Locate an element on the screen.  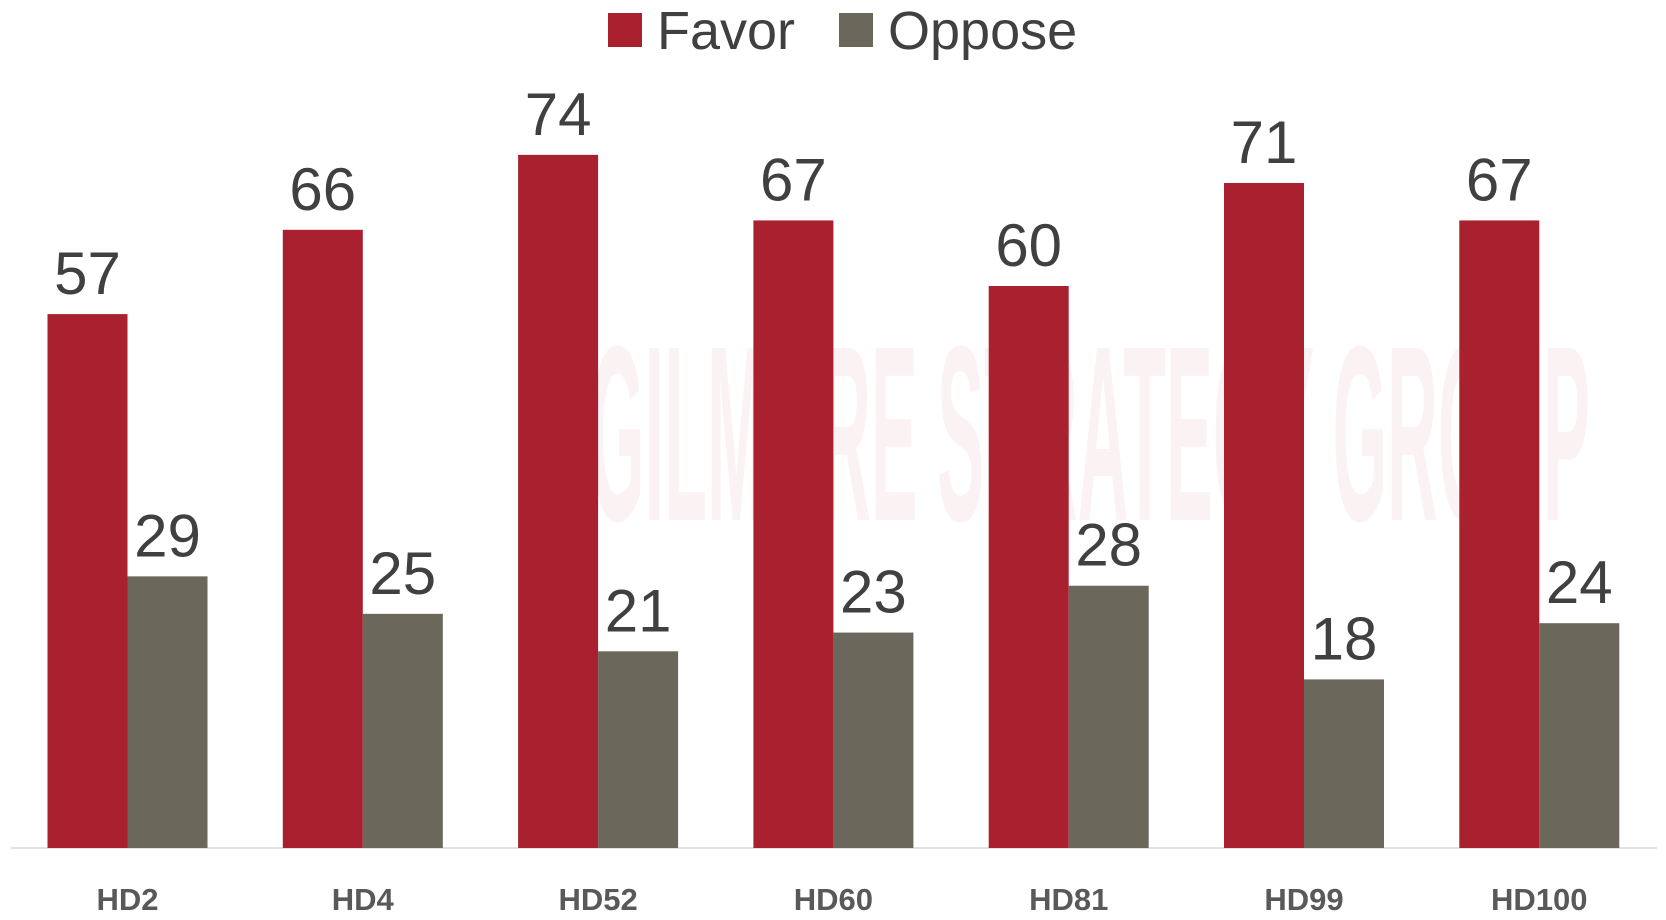
legend-label: Oppose is located at coordinates (982, 31).